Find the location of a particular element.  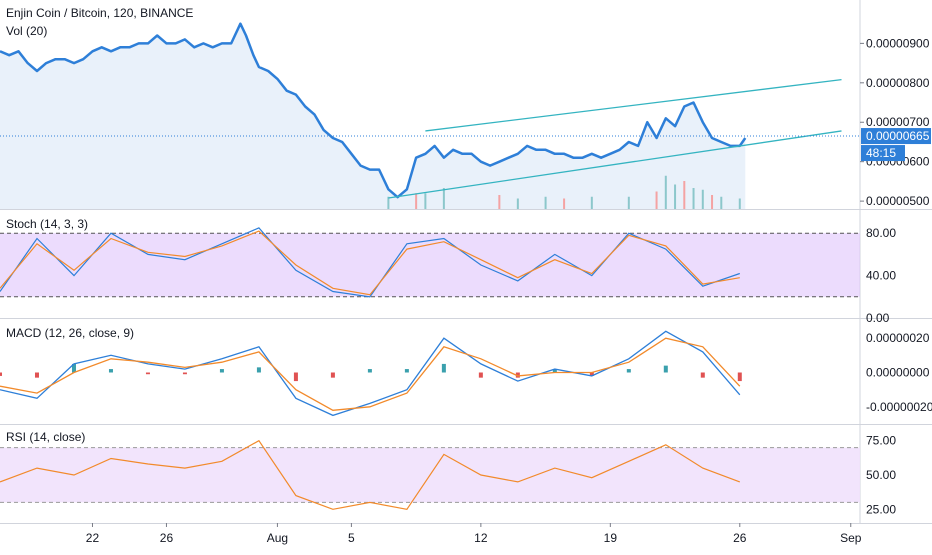

price-tick-label-1: 0.00000800 is located at coordinates (898, 83).